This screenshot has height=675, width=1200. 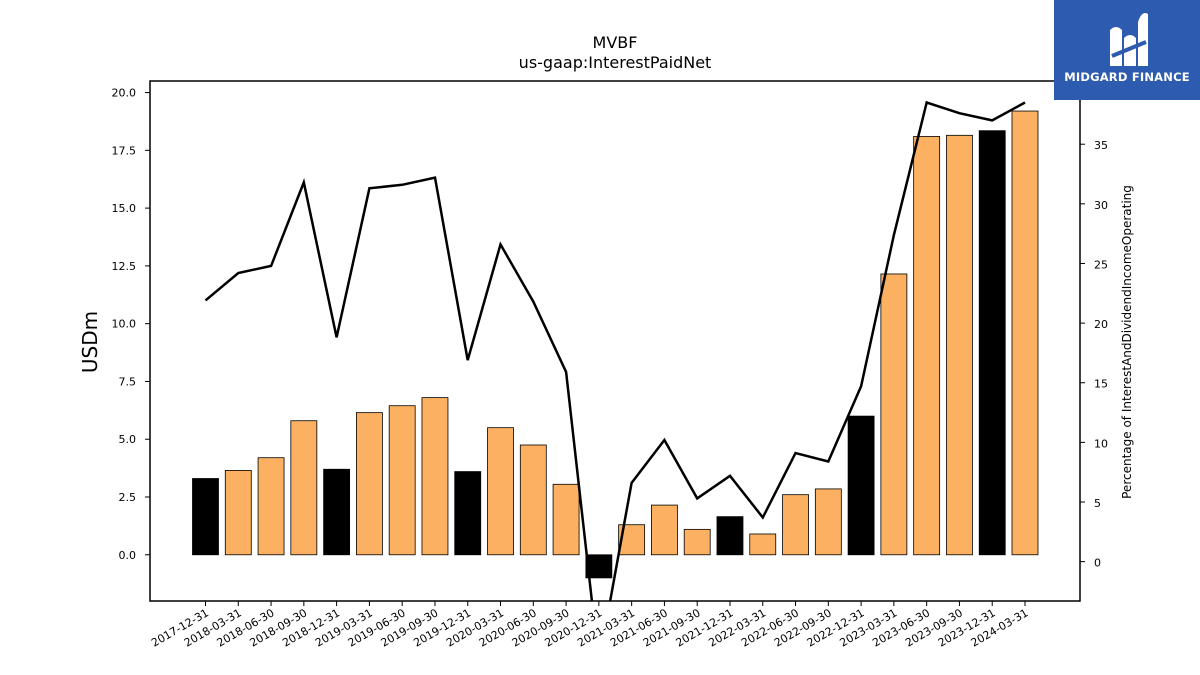 I want to click on y-tick-label-5.0: 5.0, so click(x=128, y=439).